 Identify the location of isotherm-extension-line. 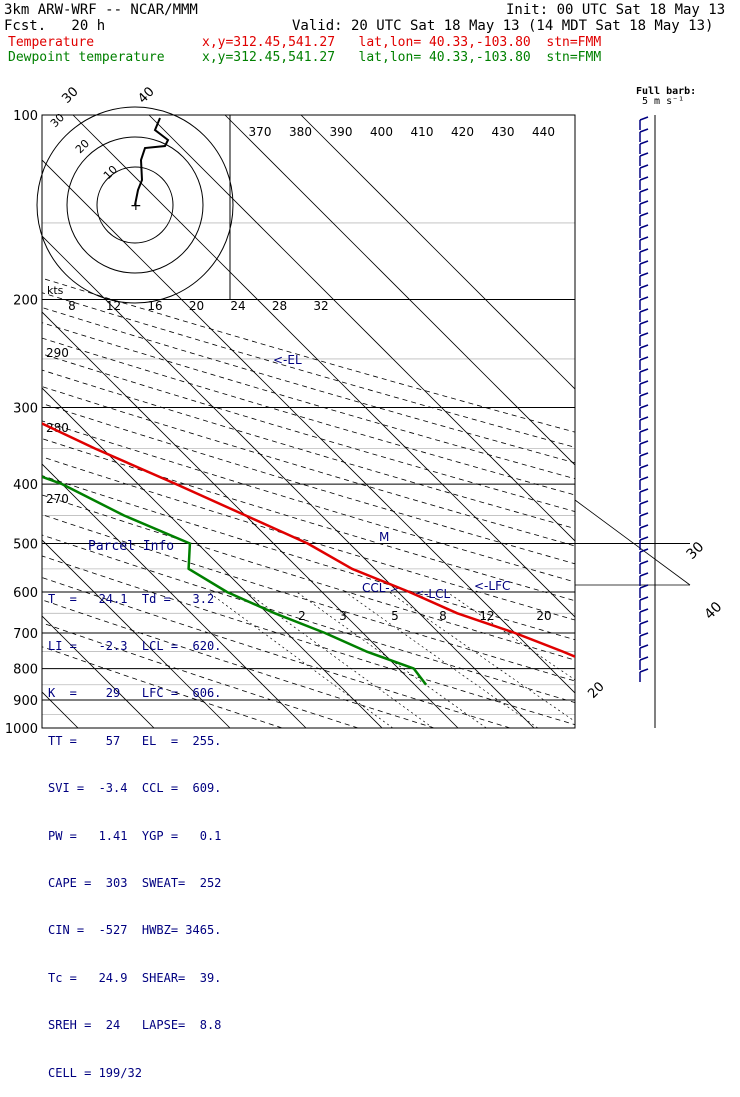
(632, 542).